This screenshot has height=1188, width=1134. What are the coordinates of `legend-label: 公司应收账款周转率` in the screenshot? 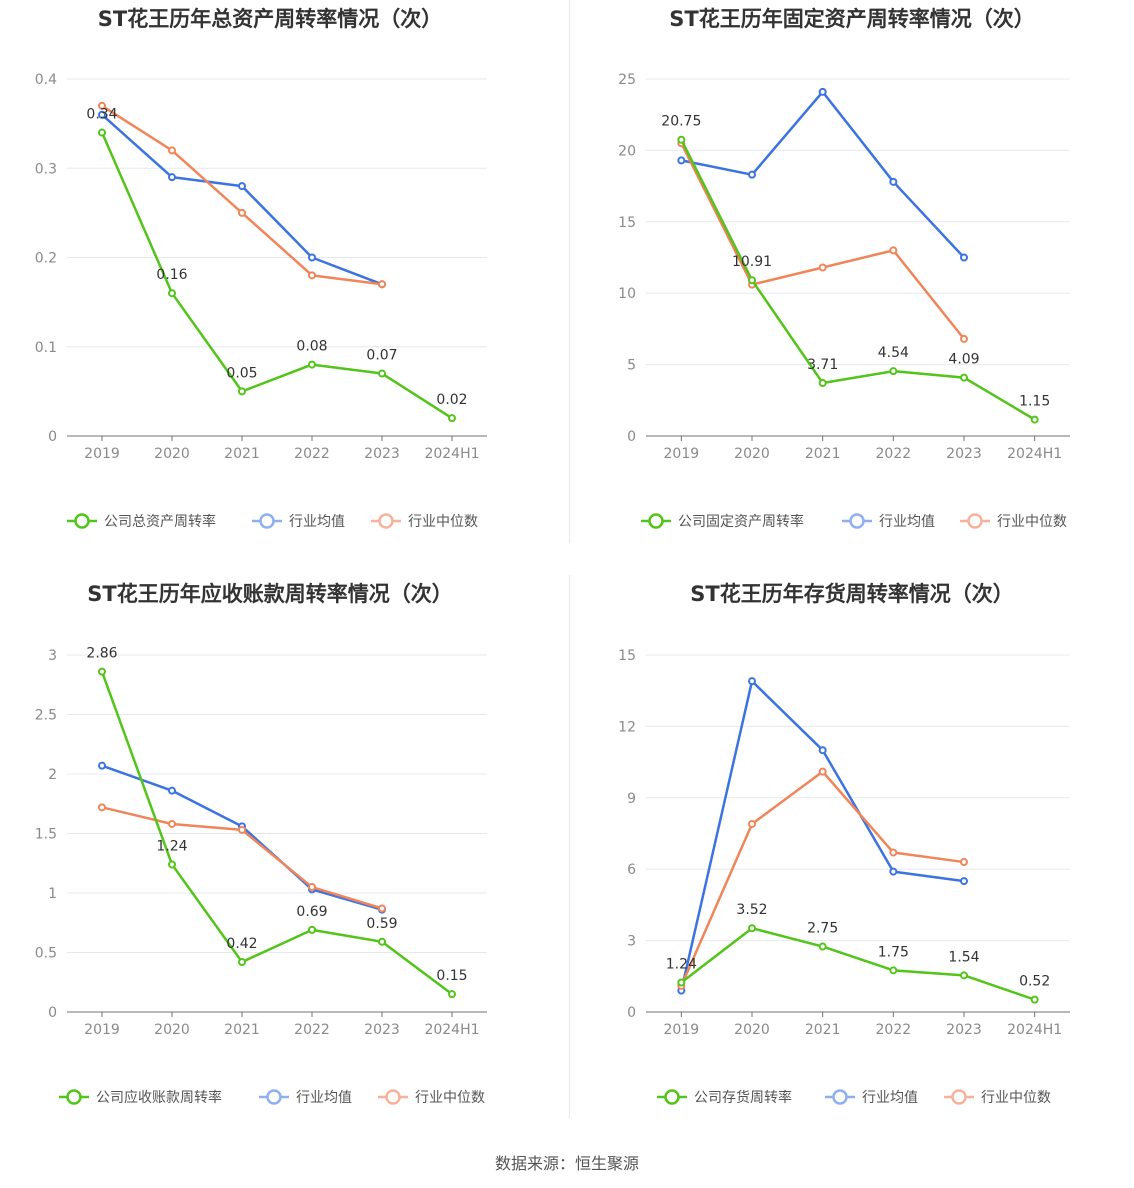 It's located at (159, 1097).